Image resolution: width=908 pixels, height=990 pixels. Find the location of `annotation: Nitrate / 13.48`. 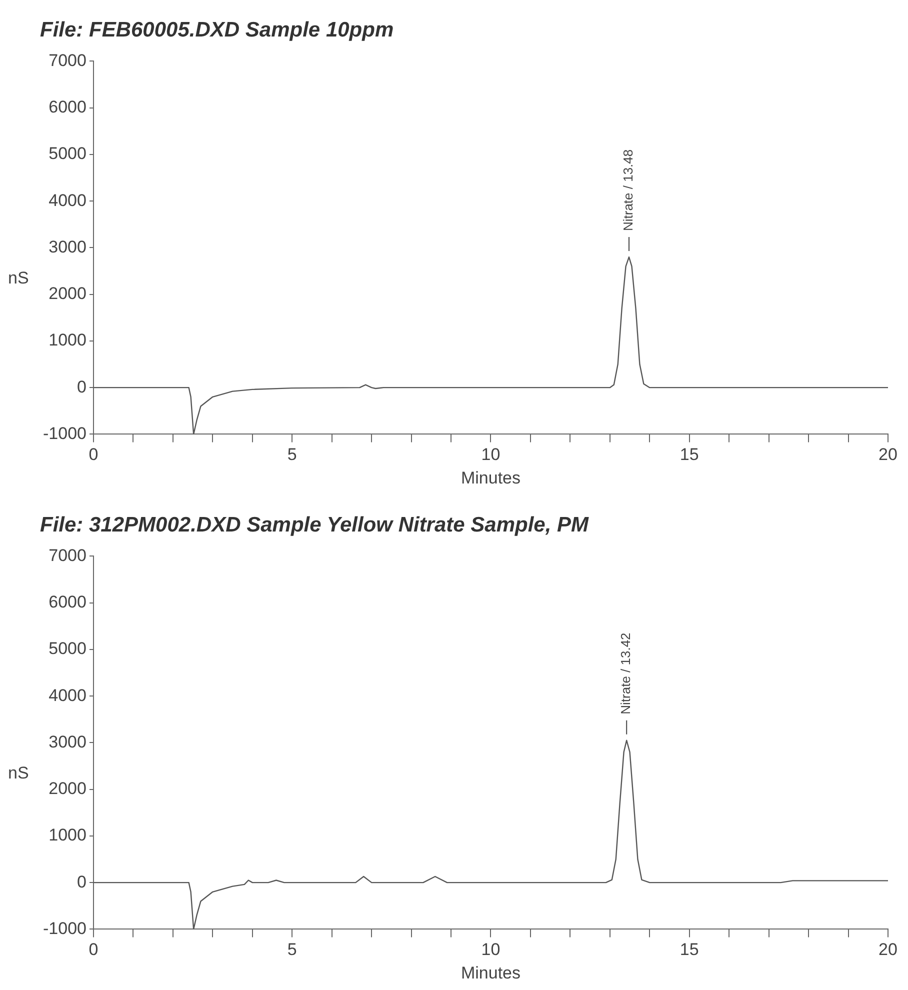

annotation: Nitrate / 13.48 is located at coordinates (628, 190).